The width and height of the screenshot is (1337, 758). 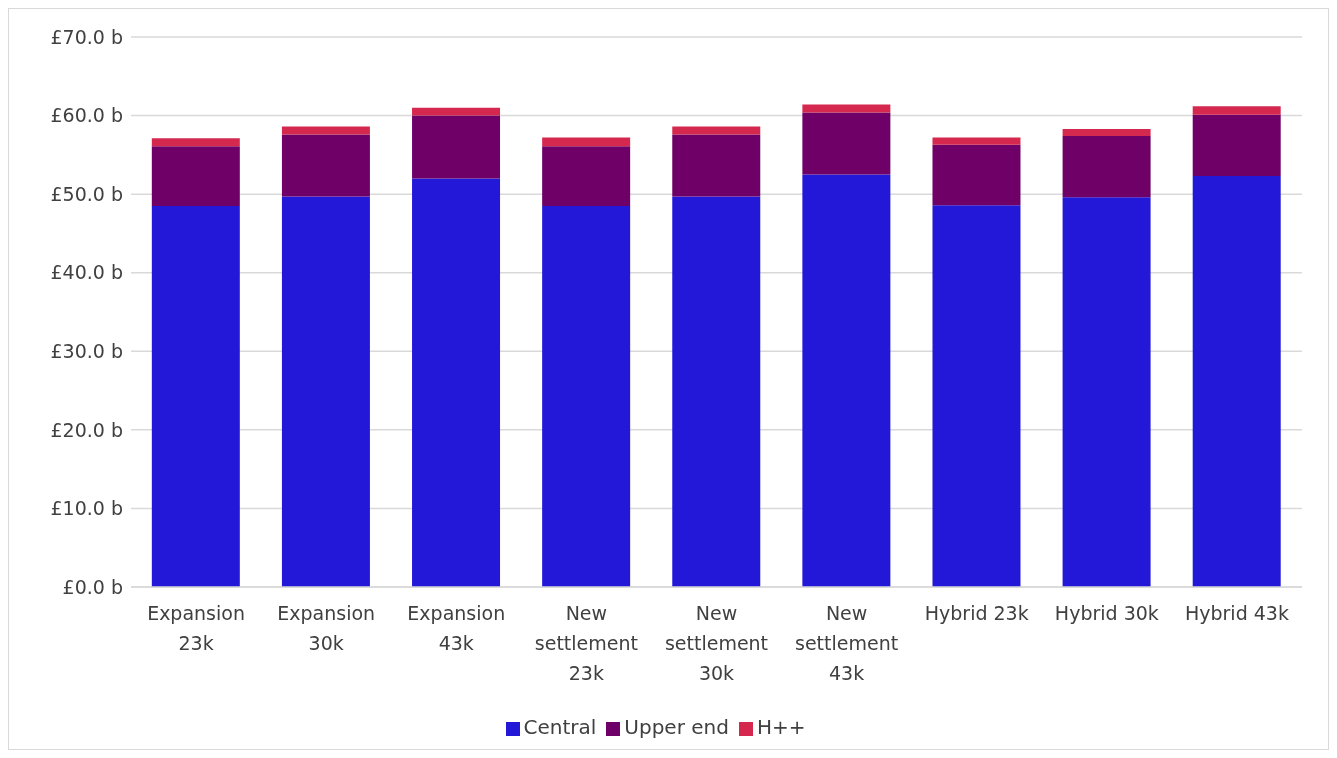 I want to click on x-tick-label: Hybrid 43k, so click(x=1236, y=613).